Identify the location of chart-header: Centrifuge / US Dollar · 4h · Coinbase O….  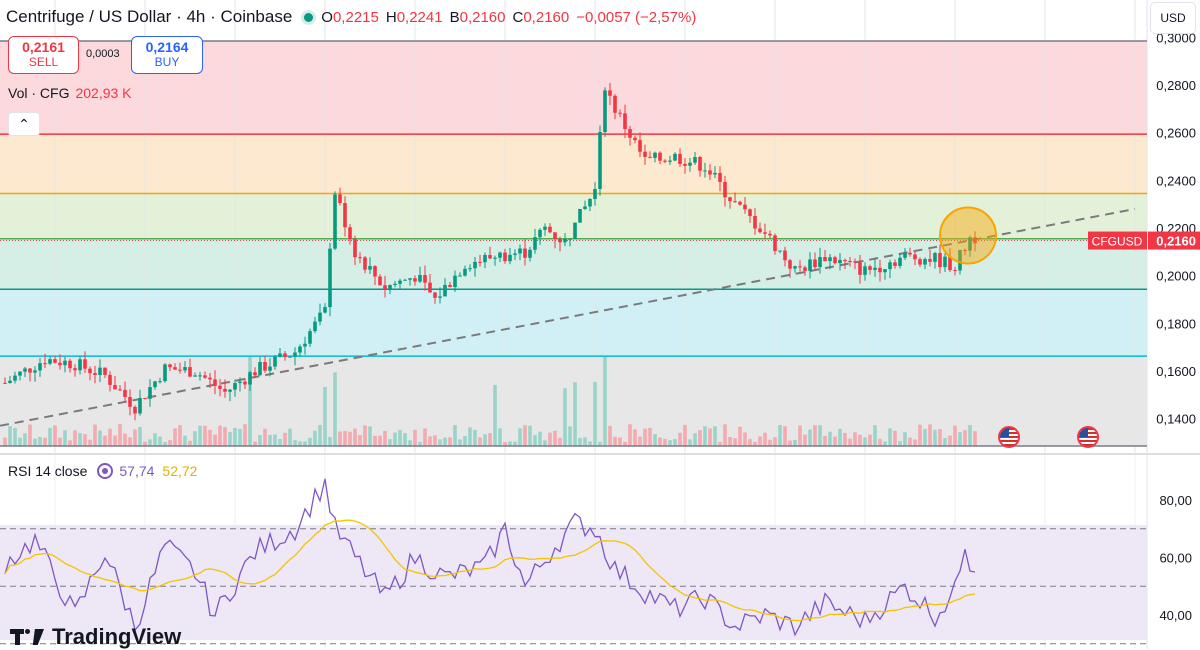
(354, 17).